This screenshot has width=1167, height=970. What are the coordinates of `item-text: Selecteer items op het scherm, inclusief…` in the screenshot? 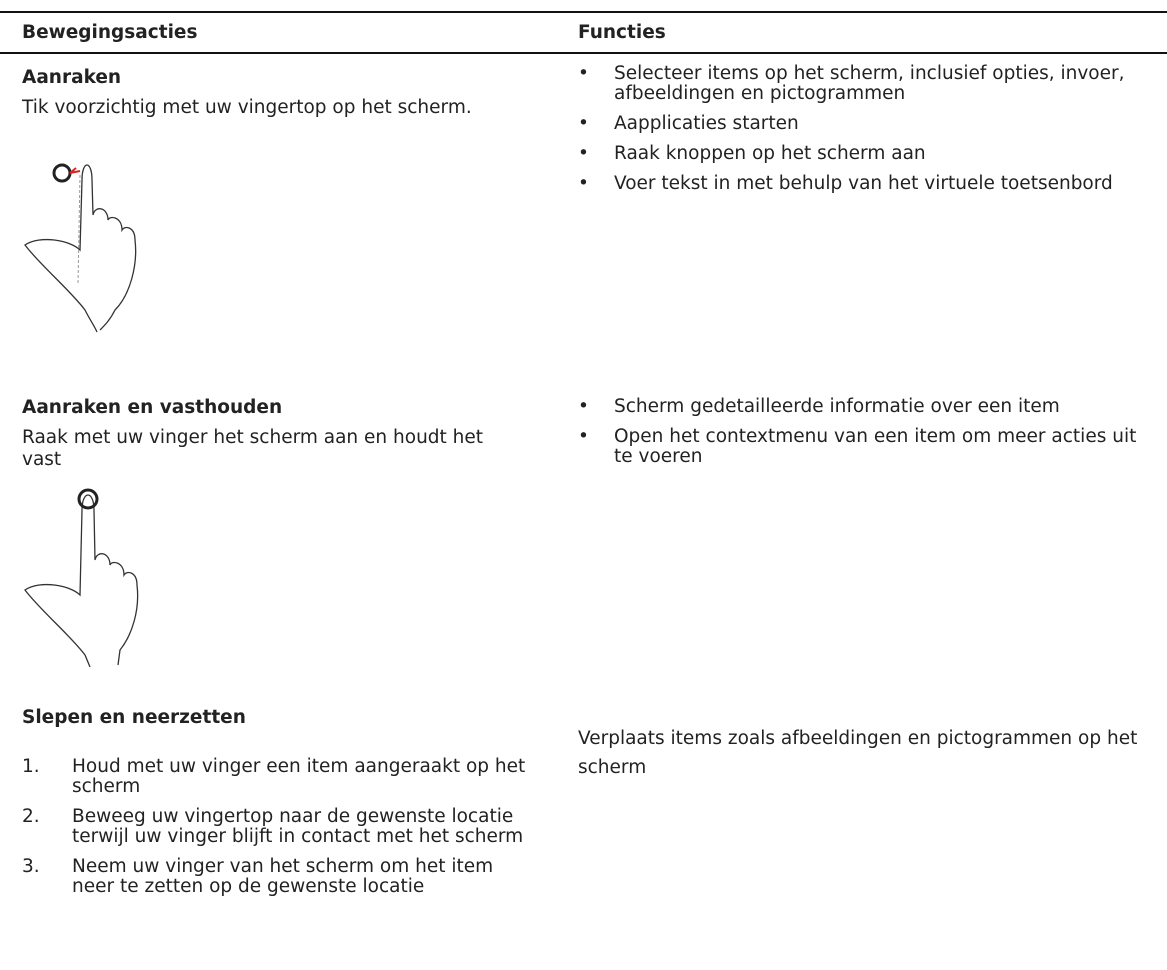 It's located at (869, 83).